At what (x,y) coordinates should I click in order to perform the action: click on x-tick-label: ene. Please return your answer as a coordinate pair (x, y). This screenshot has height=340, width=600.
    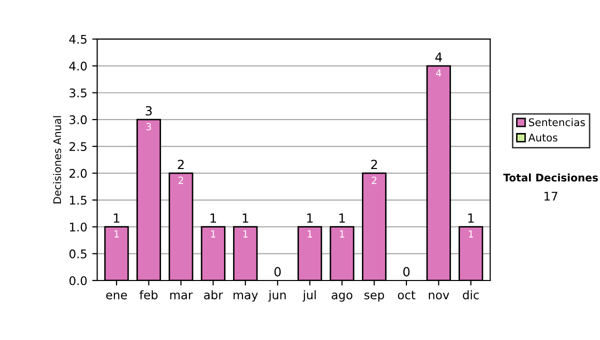
    Looking at the image, I should click on (116, 296).